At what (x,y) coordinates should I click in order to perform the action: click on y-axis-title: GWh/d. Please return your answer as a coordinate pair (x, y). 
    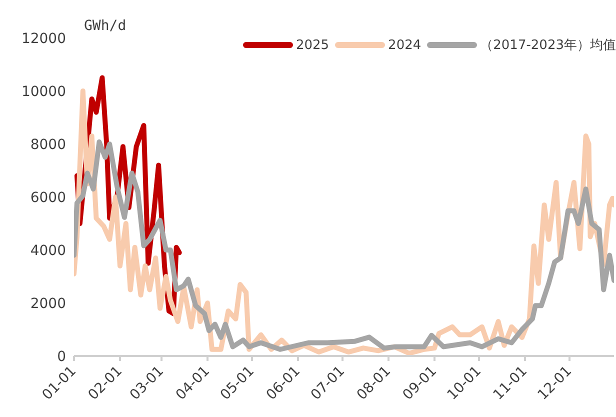
    Looking at the image, I should click on (105, 26).